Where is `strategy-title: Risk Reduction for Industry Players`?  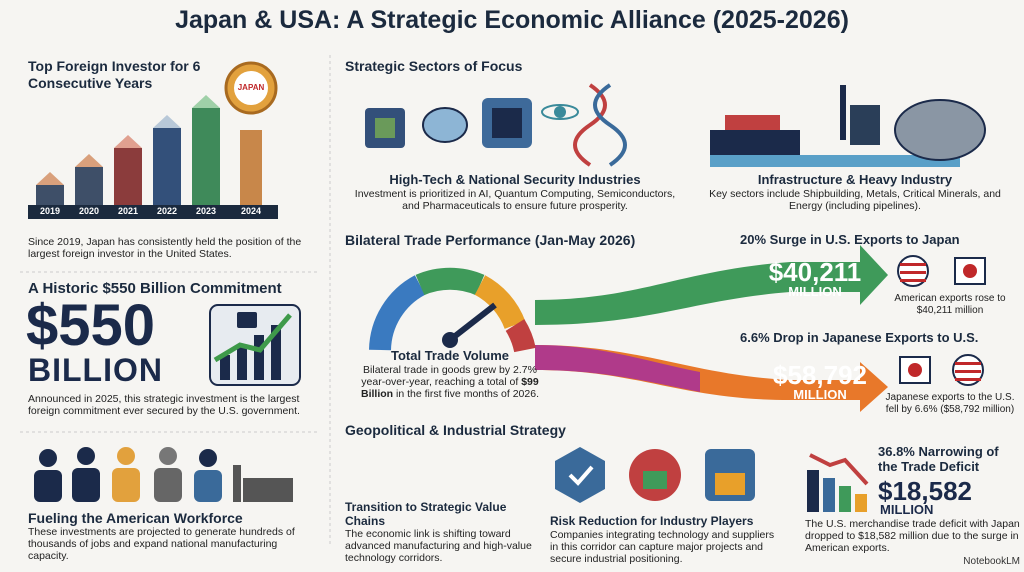
strategy-title: Risk Reduction for Industry Players is located at coordinates (652, 521).